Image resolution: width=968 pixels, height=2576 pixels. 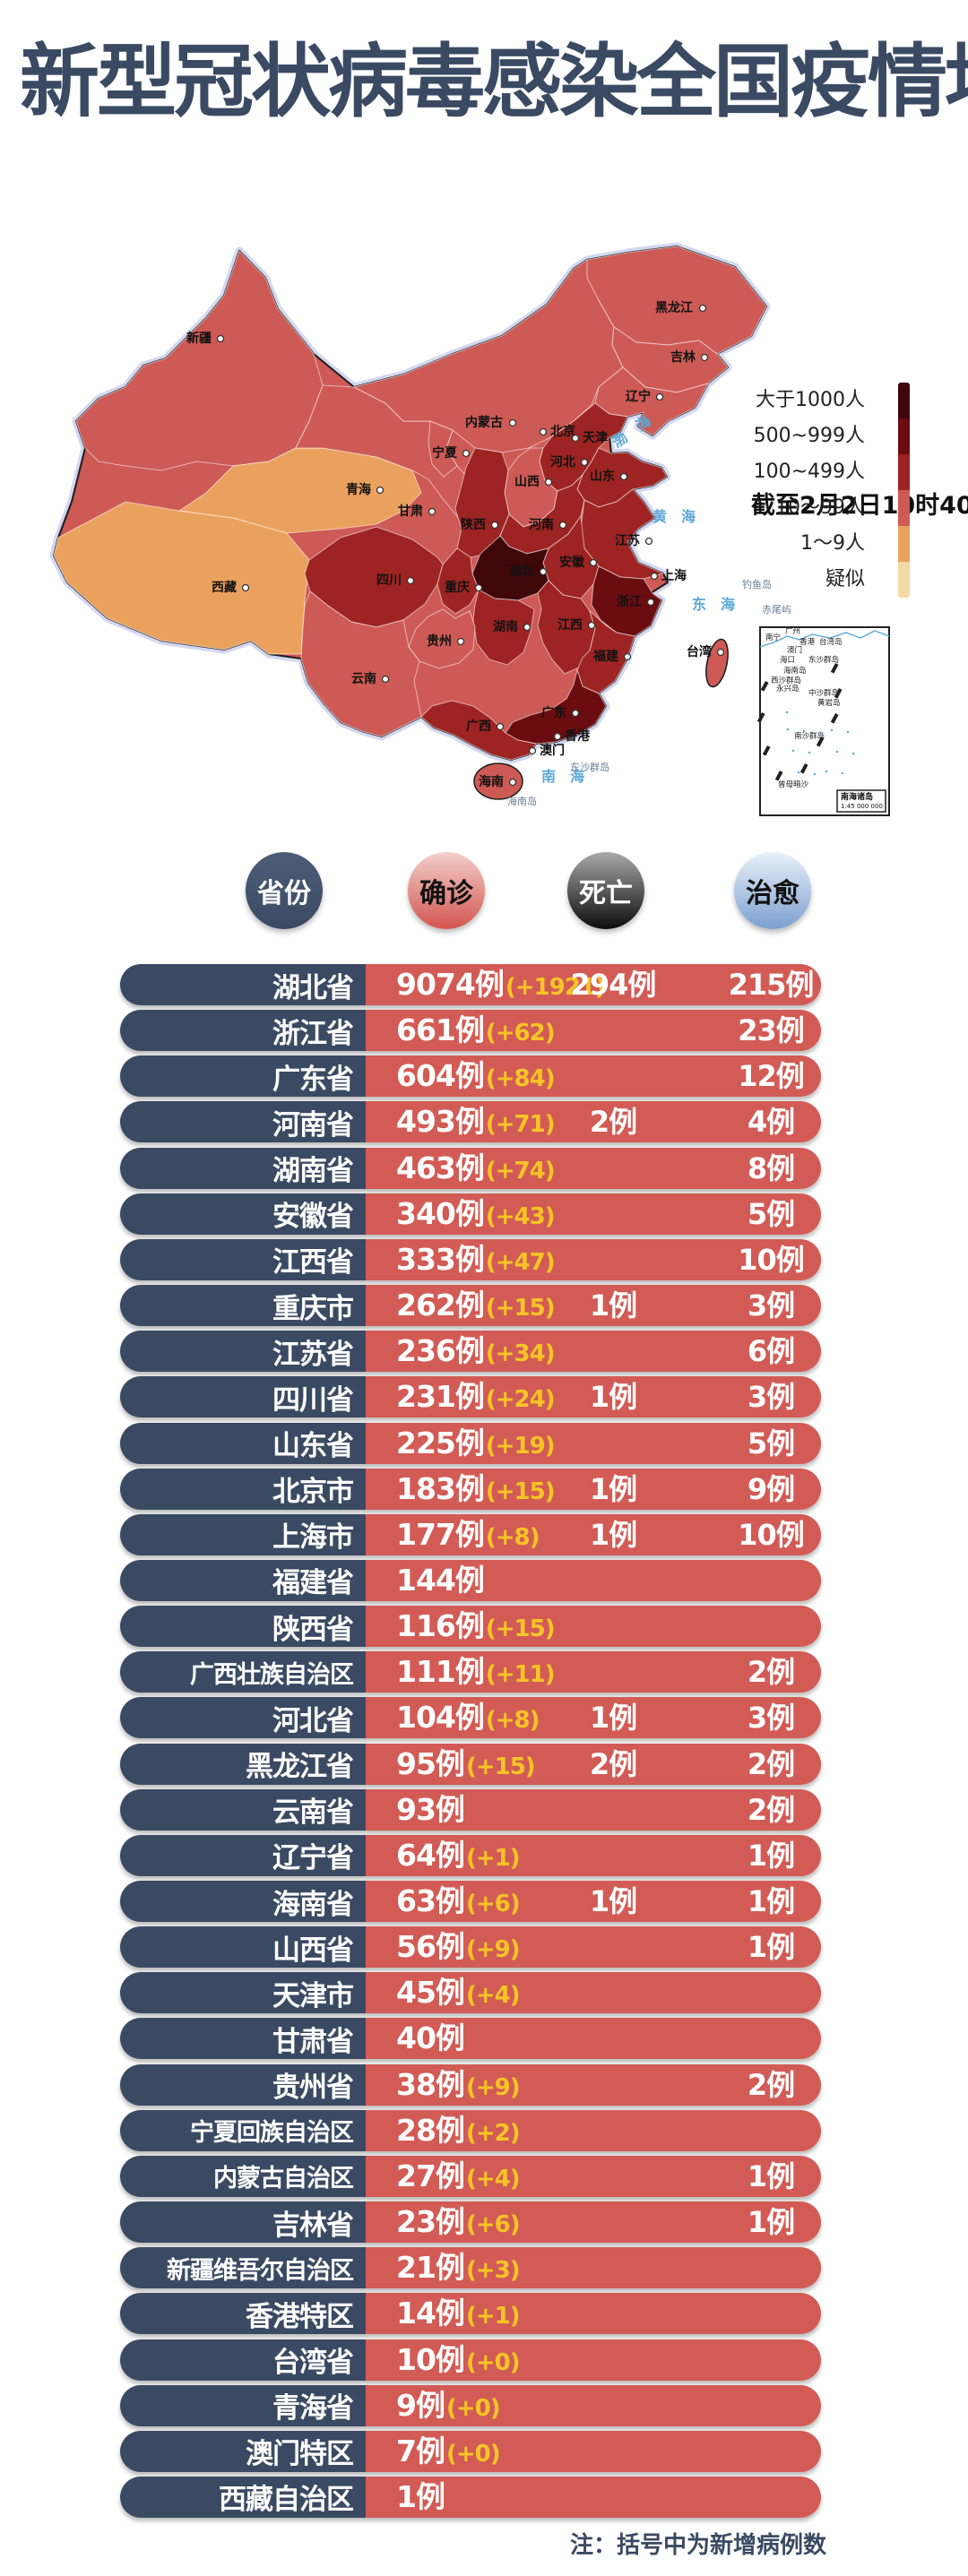 I want to click on table-row: 天津市 45例(+4), so click(x=471, y=1993).